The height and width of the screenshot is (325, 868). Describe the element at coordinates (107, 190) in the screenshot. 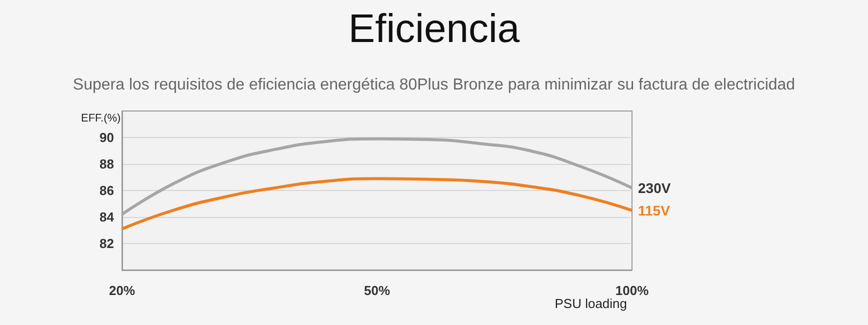

I see `y-tick-label: 86` at that location.